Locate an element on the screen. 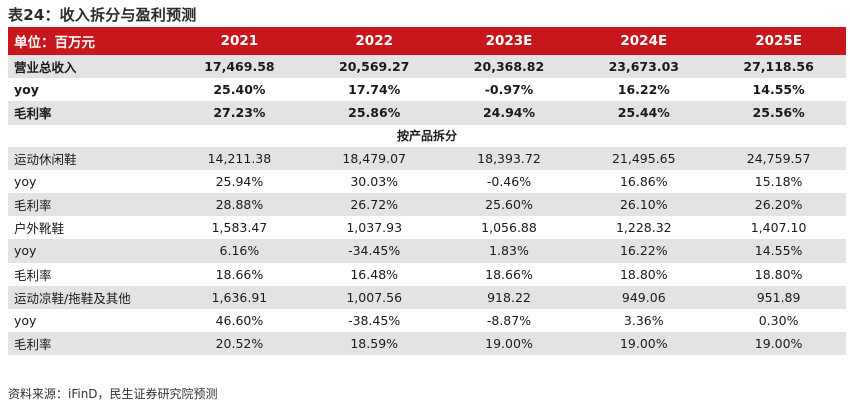 This screenshot has height=403, width=850. table-cell: 24.94% is located at coordinates (509, 113).